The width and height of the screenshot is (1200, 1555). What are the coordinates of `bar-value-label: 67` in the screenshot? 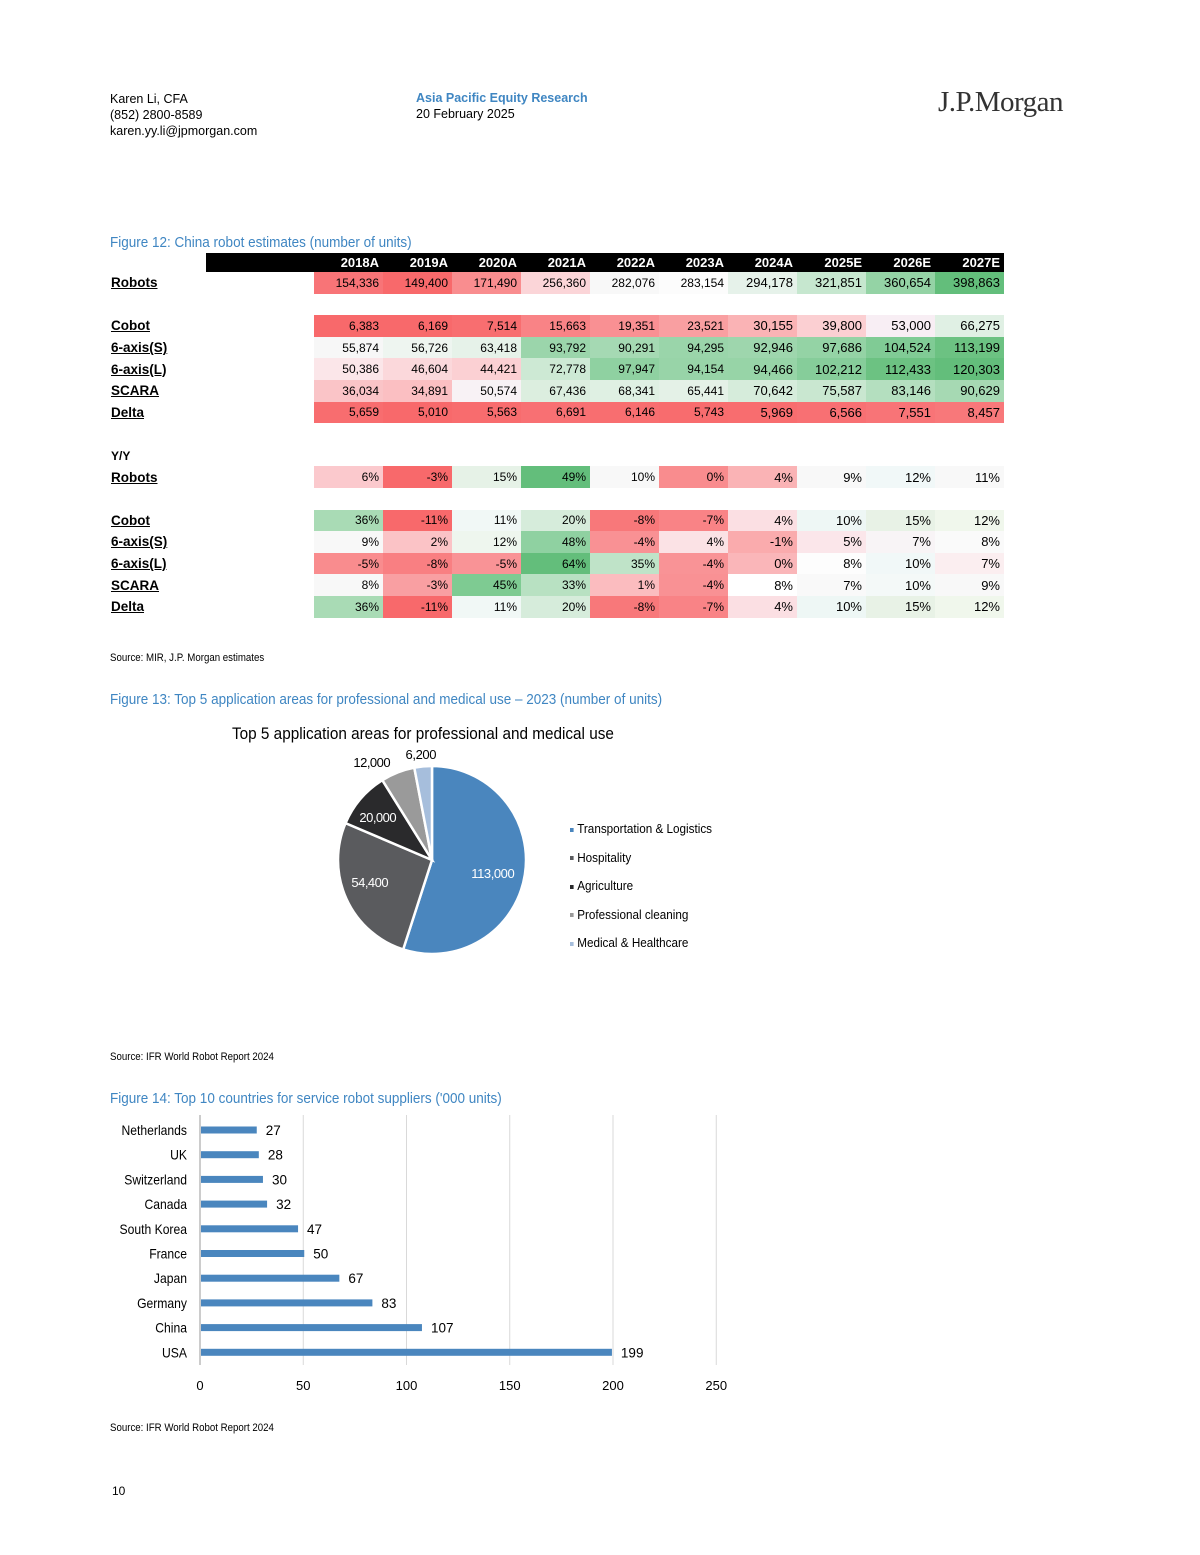 It's located at (355, 1278).